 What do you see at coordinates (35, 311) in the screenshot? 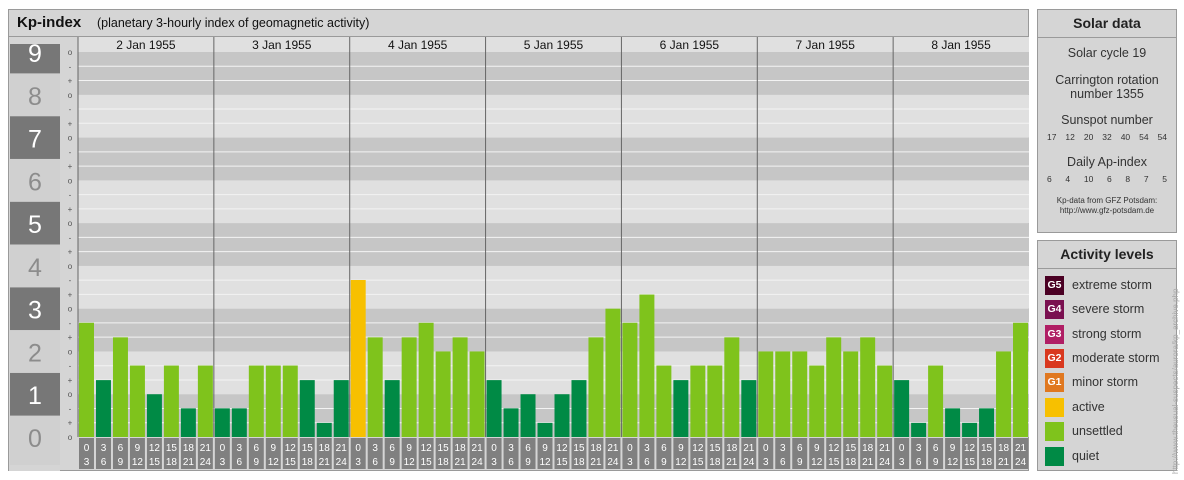
I see `y-tick-label: 3` at bounding box center [35, 311].